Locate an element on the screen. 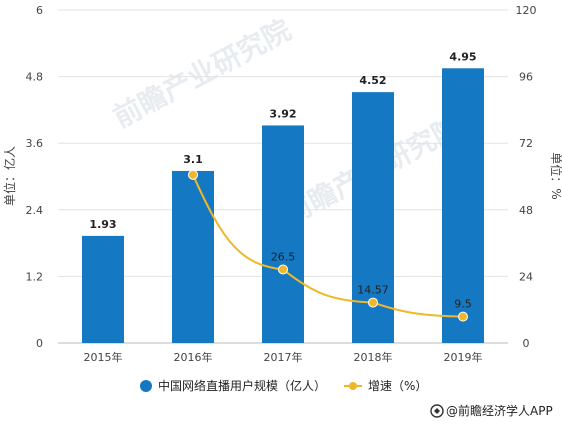 This screenshot has height=425, width=562. y-tick-left: 0 is located at coordinates (39, 343).